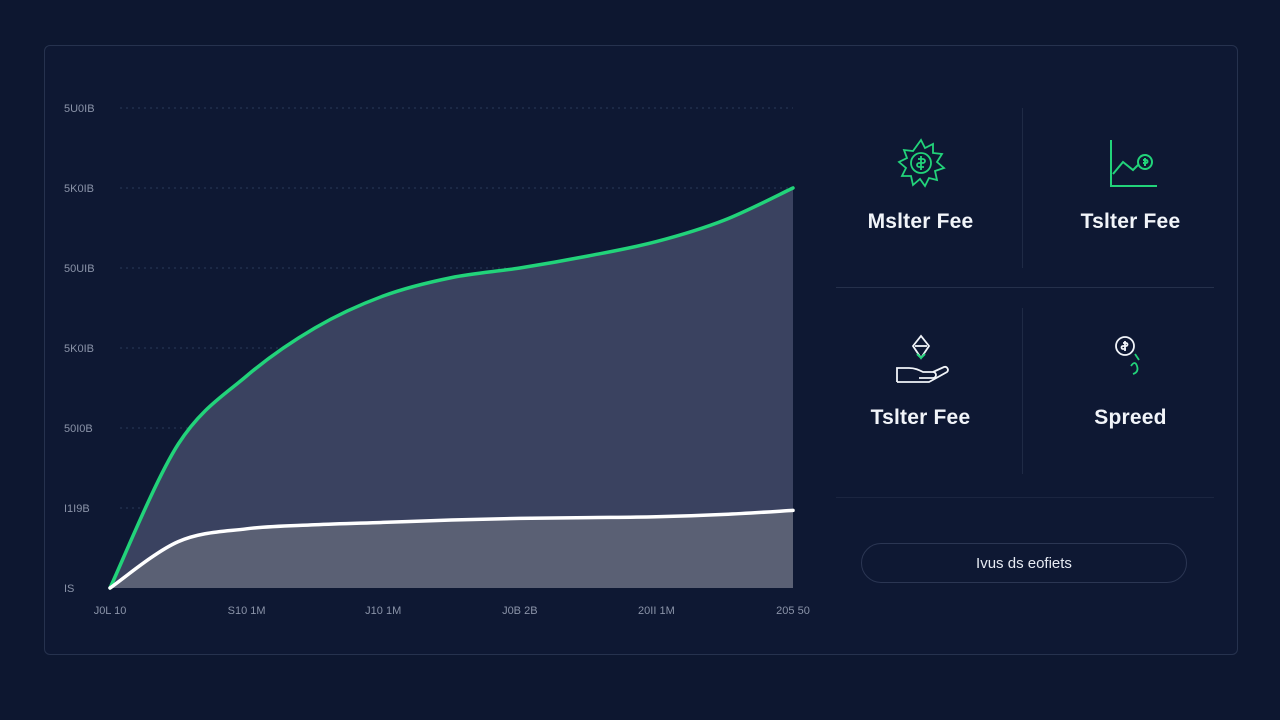  What do you see at coordinates (656, 611) in the screenshot?
I see `x-tick-label: 20II 1M` at bounding box center [656, 611].